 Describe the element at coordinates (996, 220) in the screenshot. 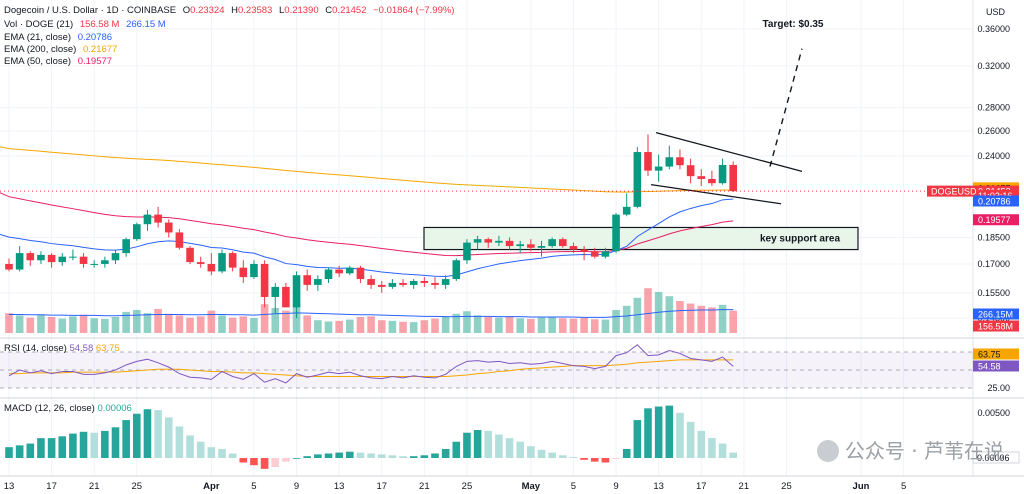

I see `price-badge` at that location.